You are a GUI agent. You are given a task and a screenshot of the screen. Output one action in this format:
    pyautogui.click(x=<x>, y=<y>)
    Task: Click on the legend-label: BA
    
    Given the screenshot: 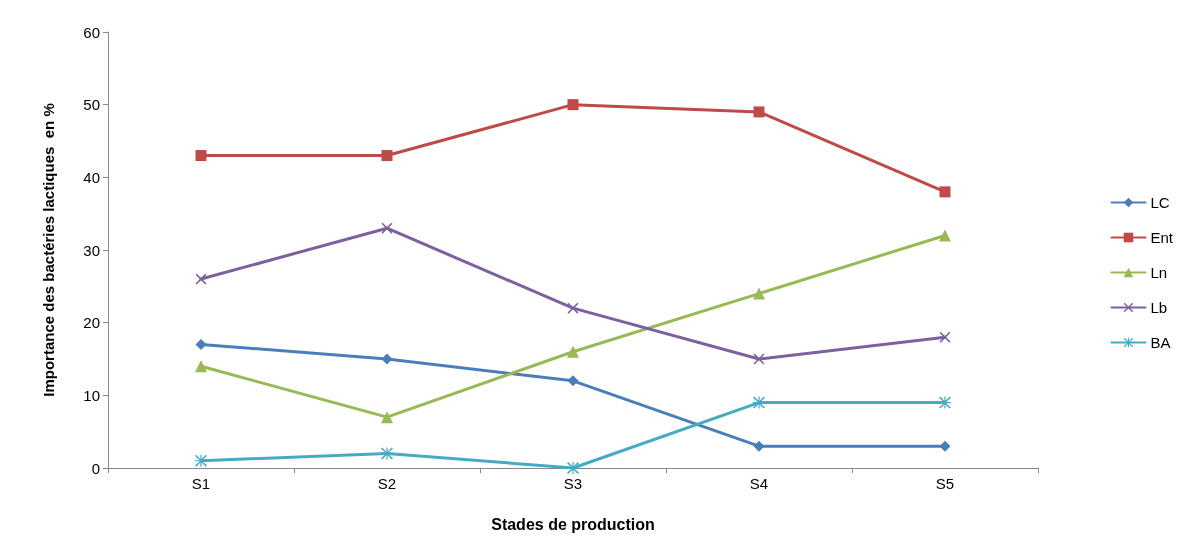 What is the action you would take?
    pyautogui.click(x=1160, y=342)
    